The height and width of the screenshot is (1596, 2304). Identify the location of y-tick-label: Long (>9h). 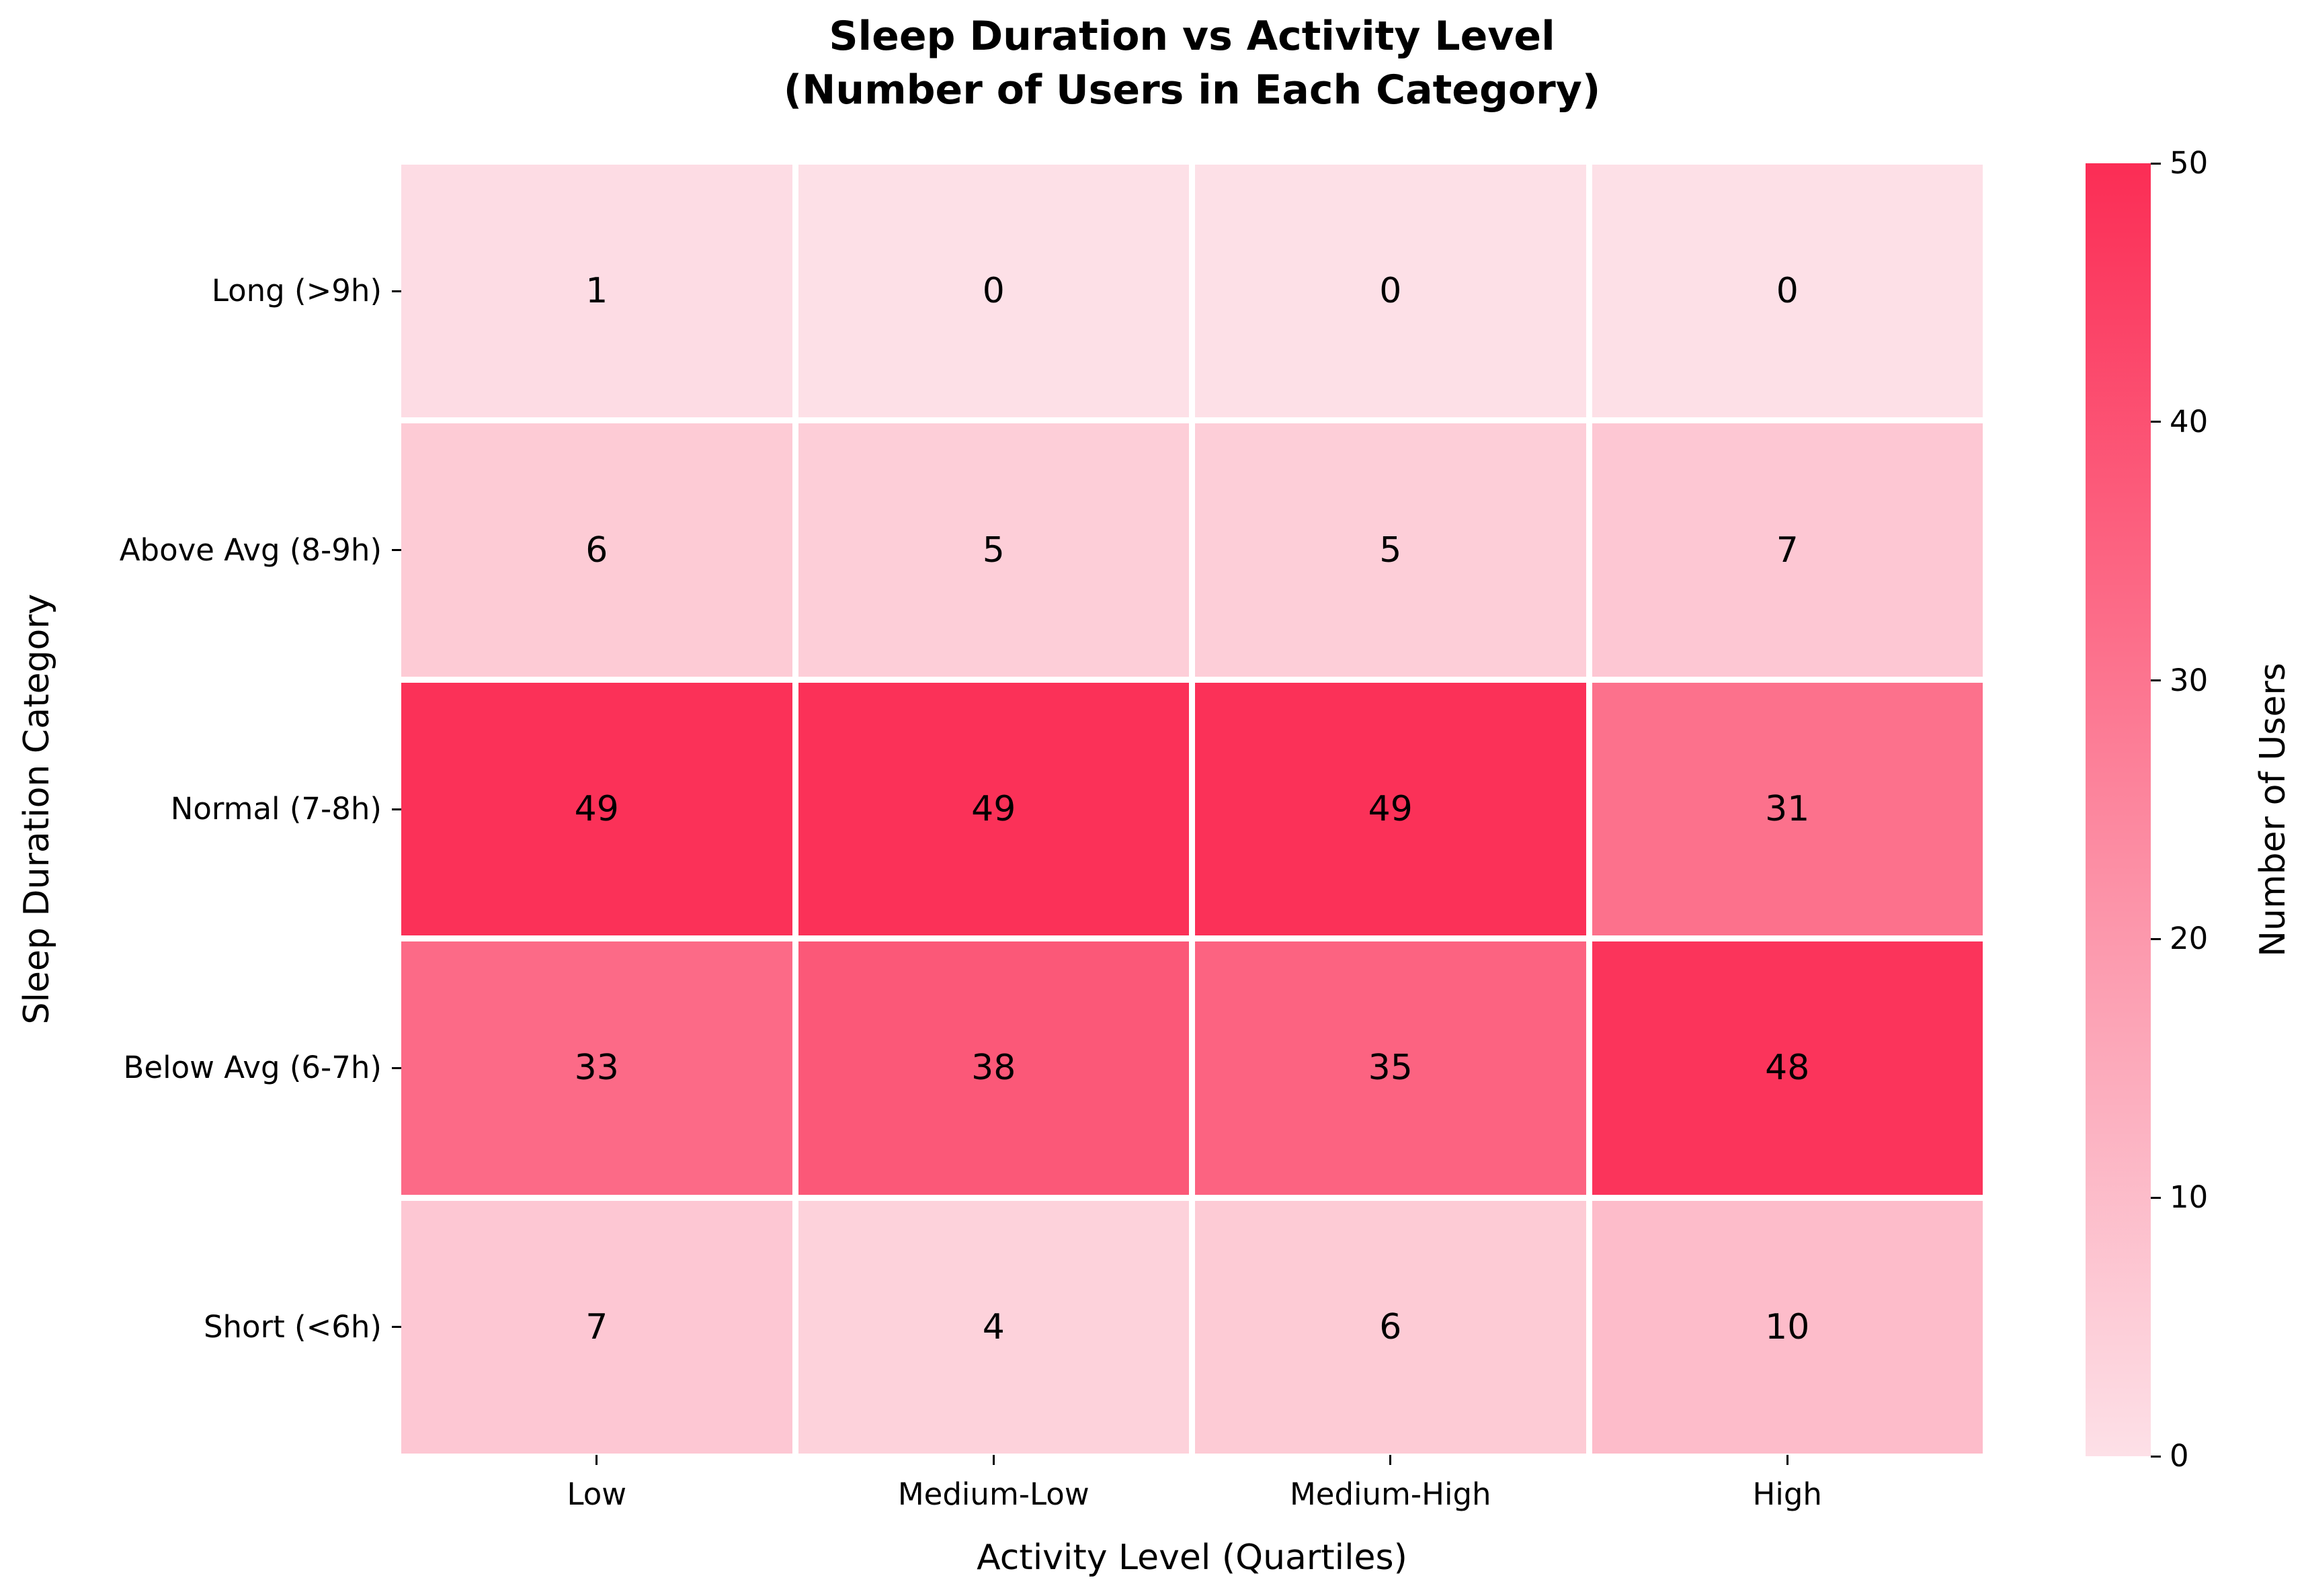
(296, 291).